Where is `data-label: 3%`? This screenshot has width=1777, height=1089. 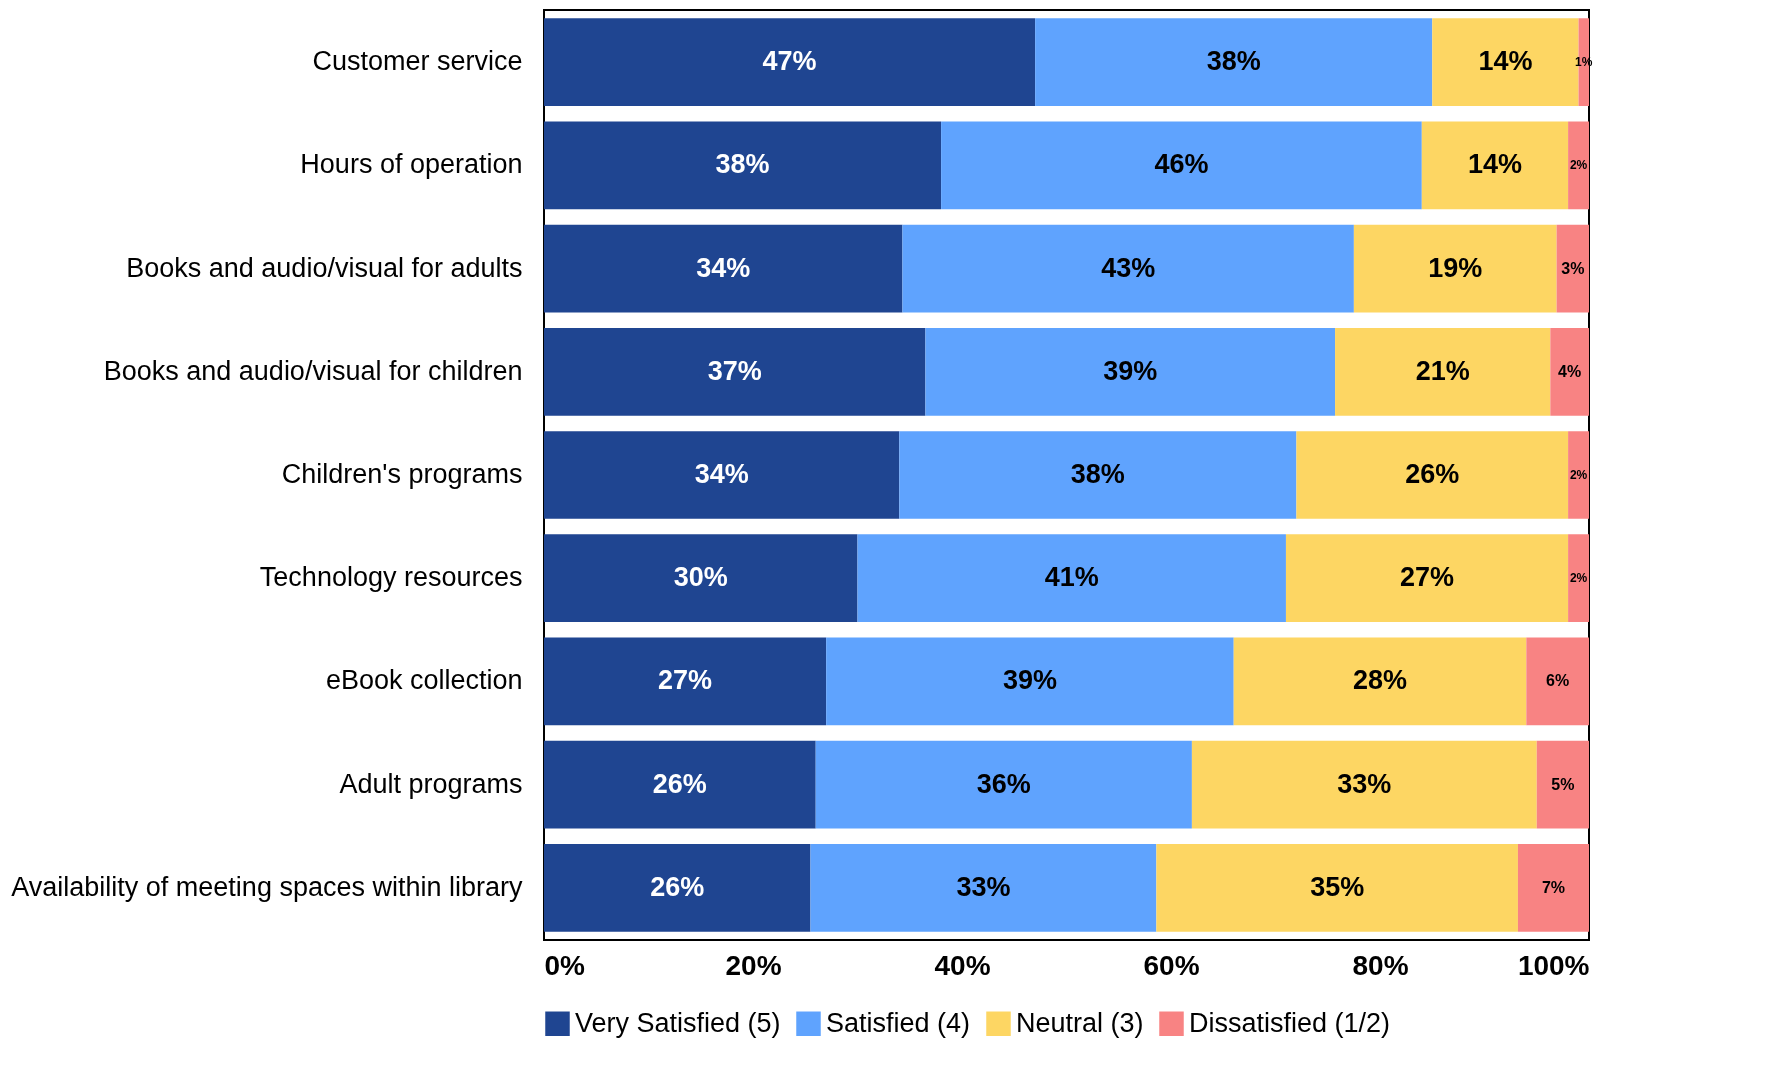 data-label: 3% is located at coordinates (1573, 268).